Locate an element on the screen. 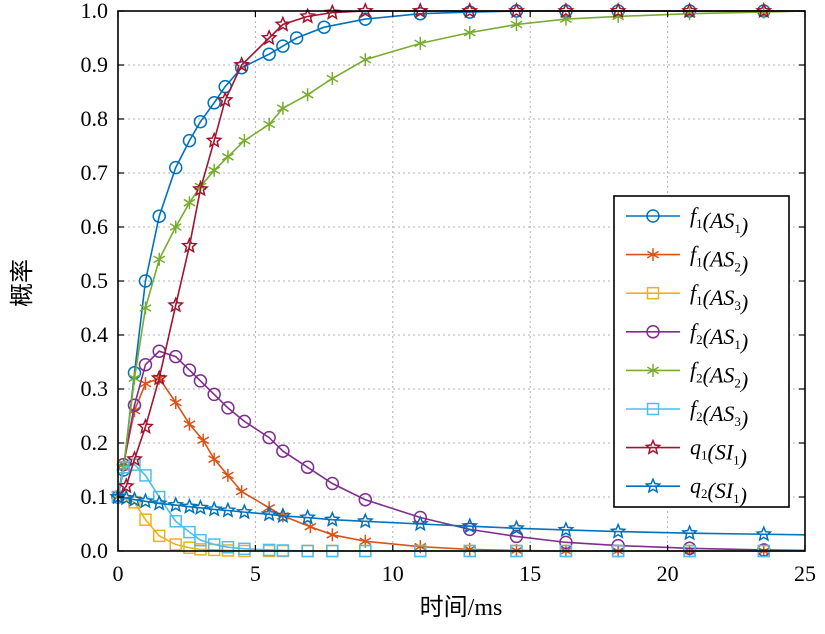 The image size is (825, 634). legend-label: q2(SI1) is located at coordinates (718, 490).